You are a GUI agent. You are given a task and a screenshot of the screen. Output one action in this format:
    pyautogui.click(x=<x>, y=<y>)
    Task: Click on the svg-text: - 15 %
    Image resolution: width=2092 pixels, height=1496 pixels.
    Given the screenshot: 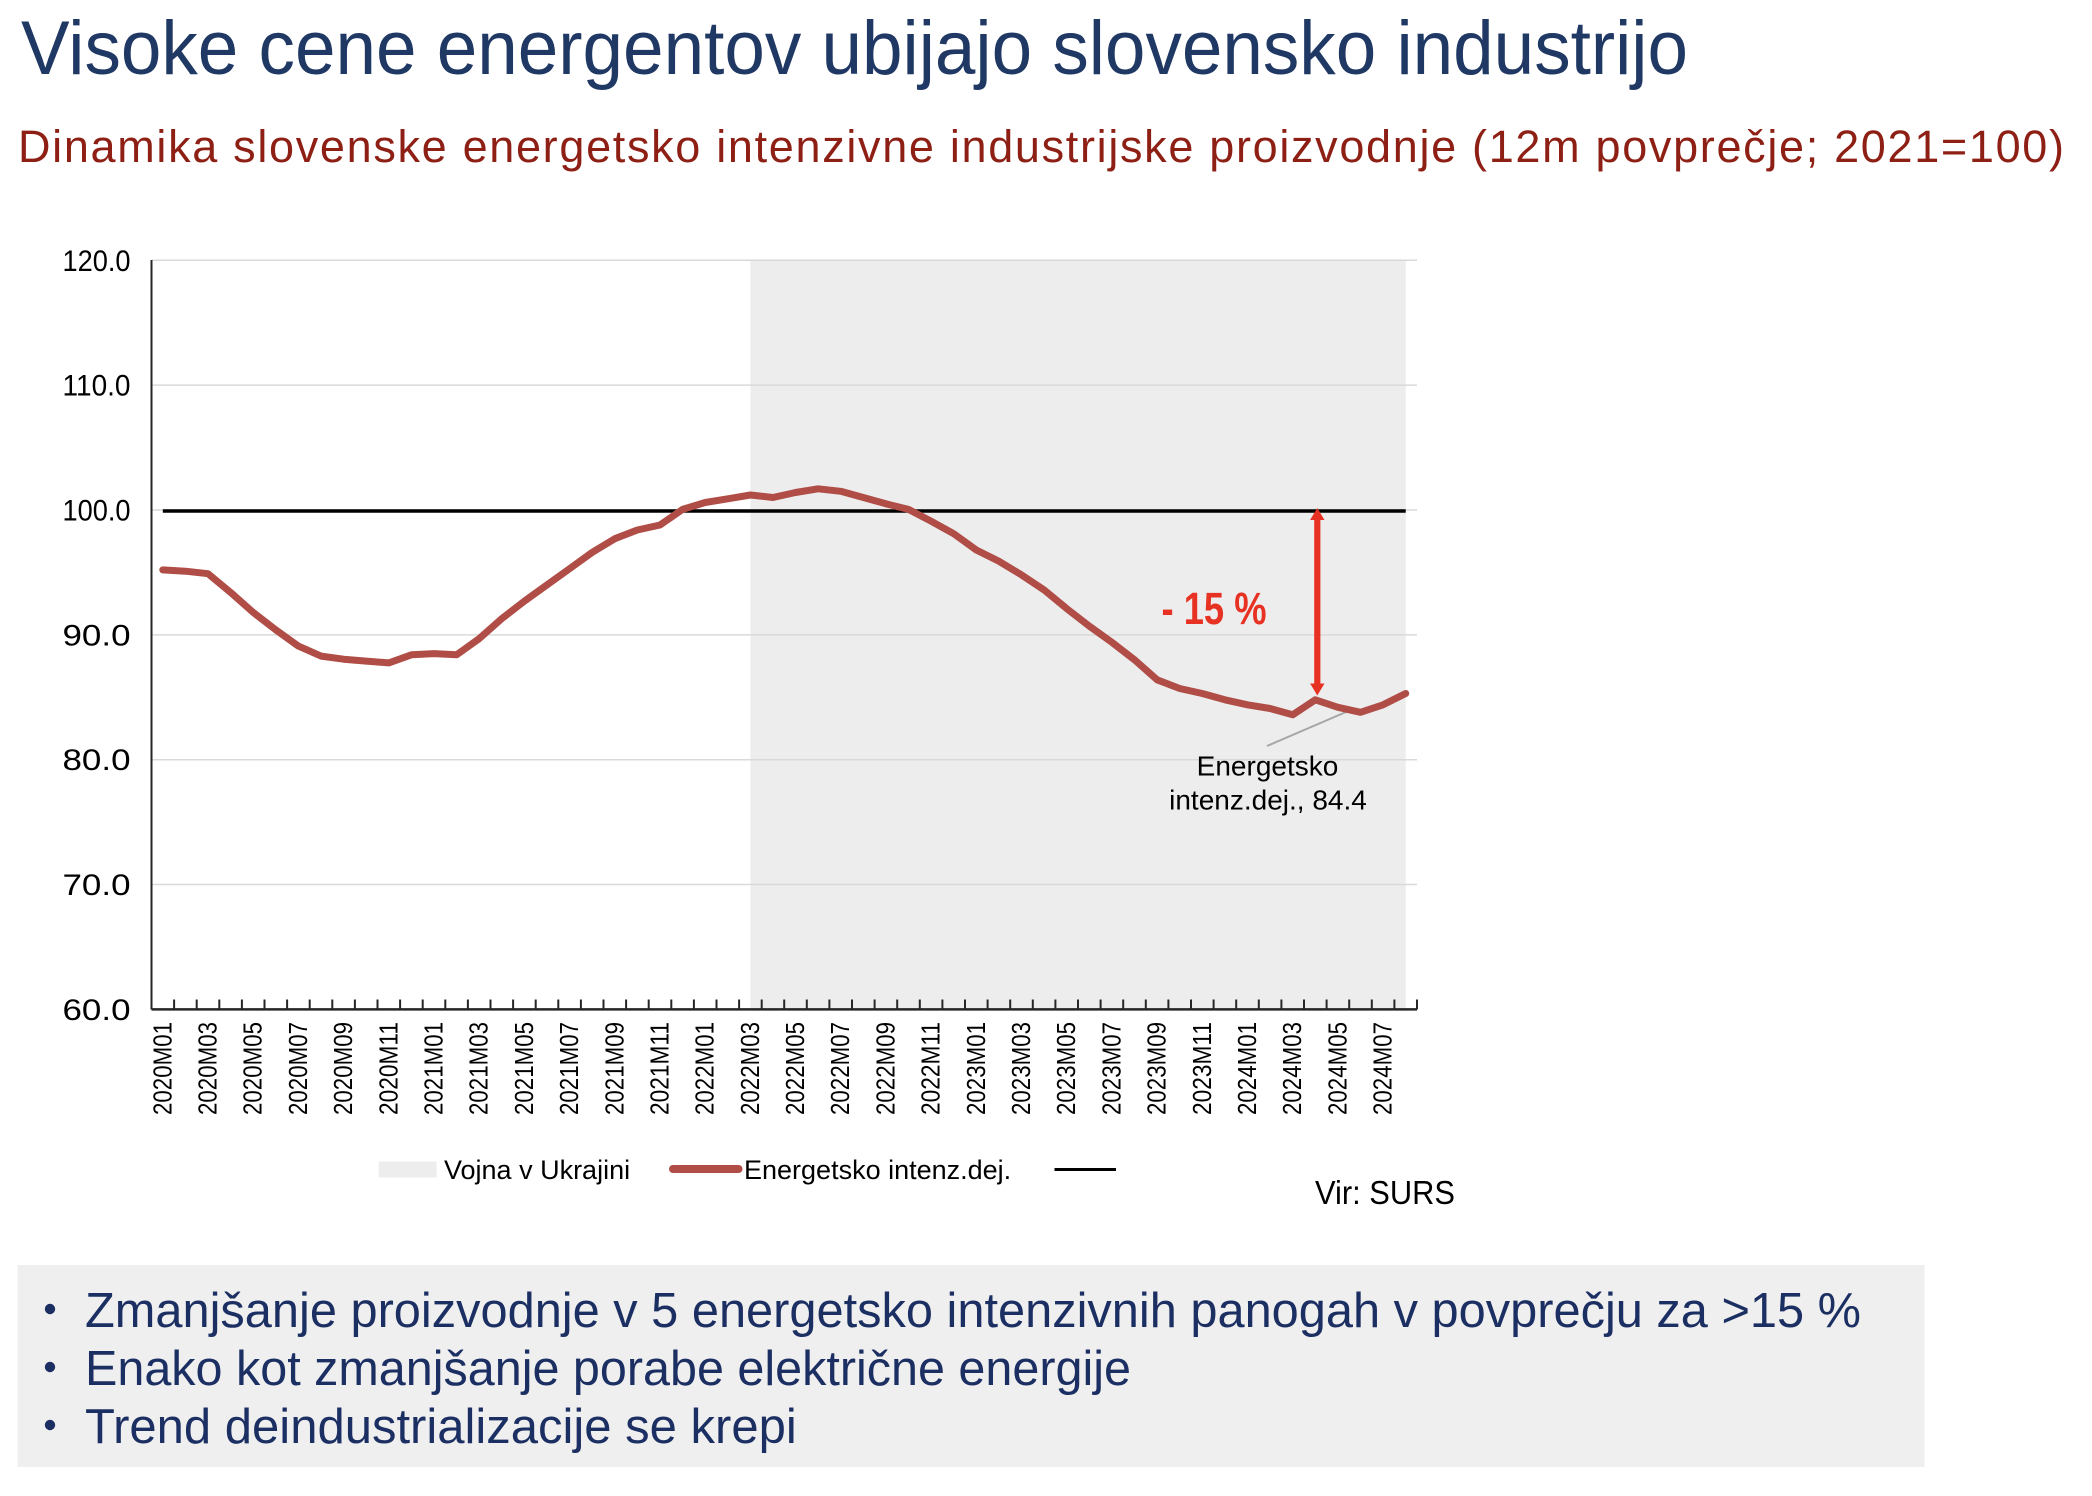 What is the action you would take?
    pyautogui.click(x=1214, y=608)
    